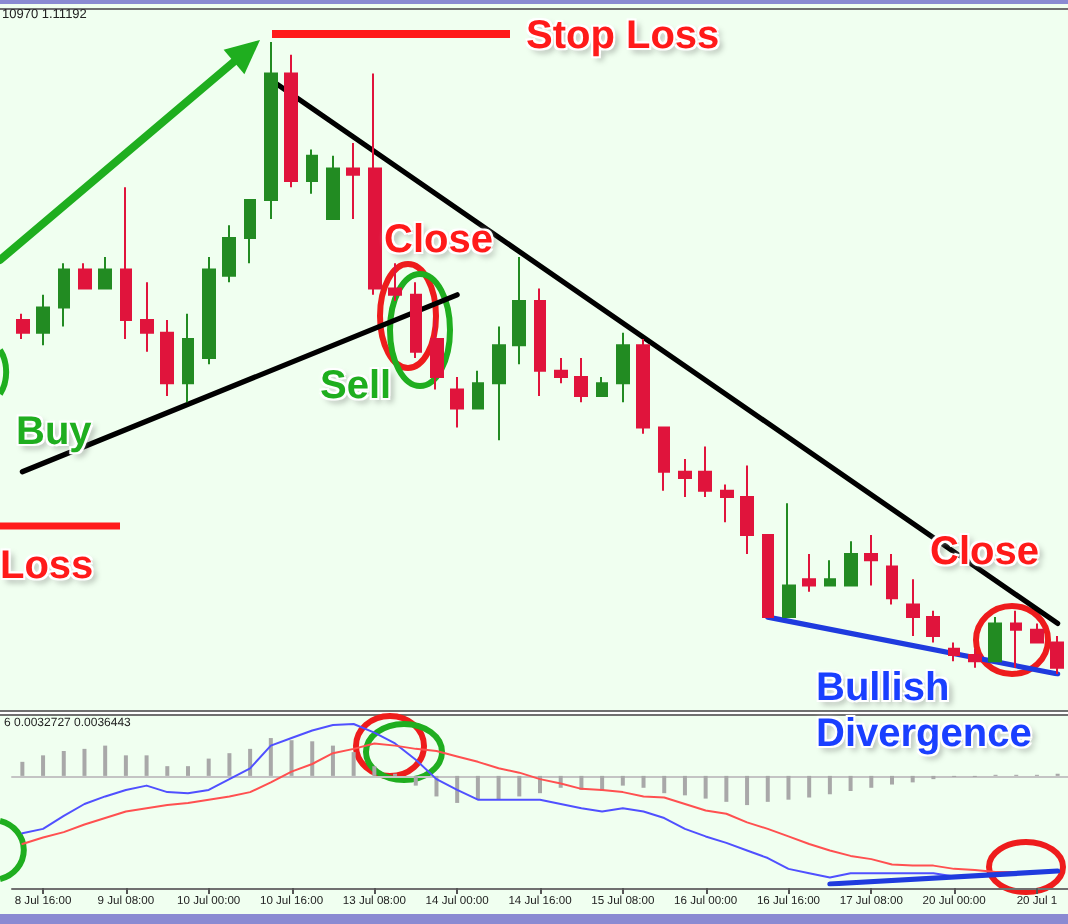 Image resolution: width=1068 pixels, height=924 pixels. Describe the element at coordinates (925, 712) in the screenshot. I see `annotation: Bullish Divergence` at that location.